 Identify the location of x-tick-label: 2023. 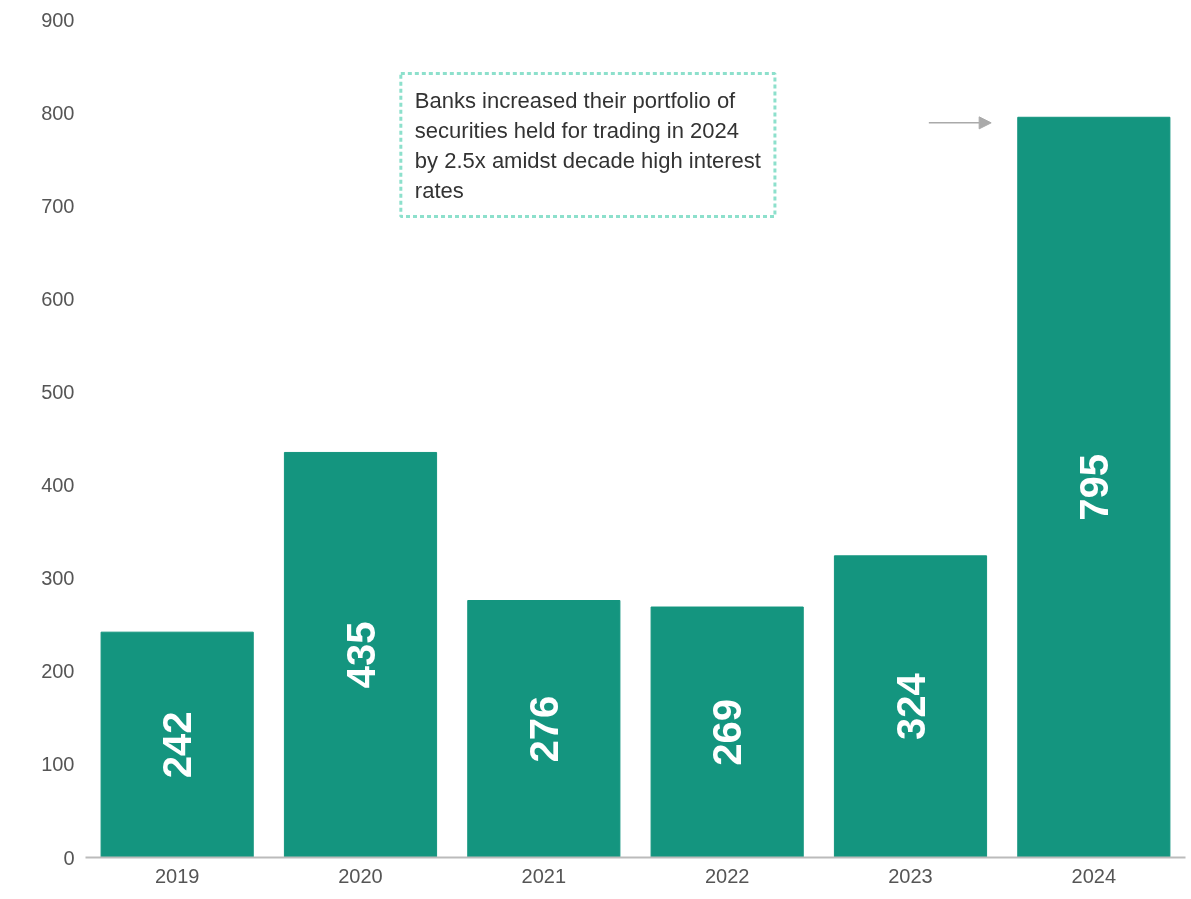
(910, 875).